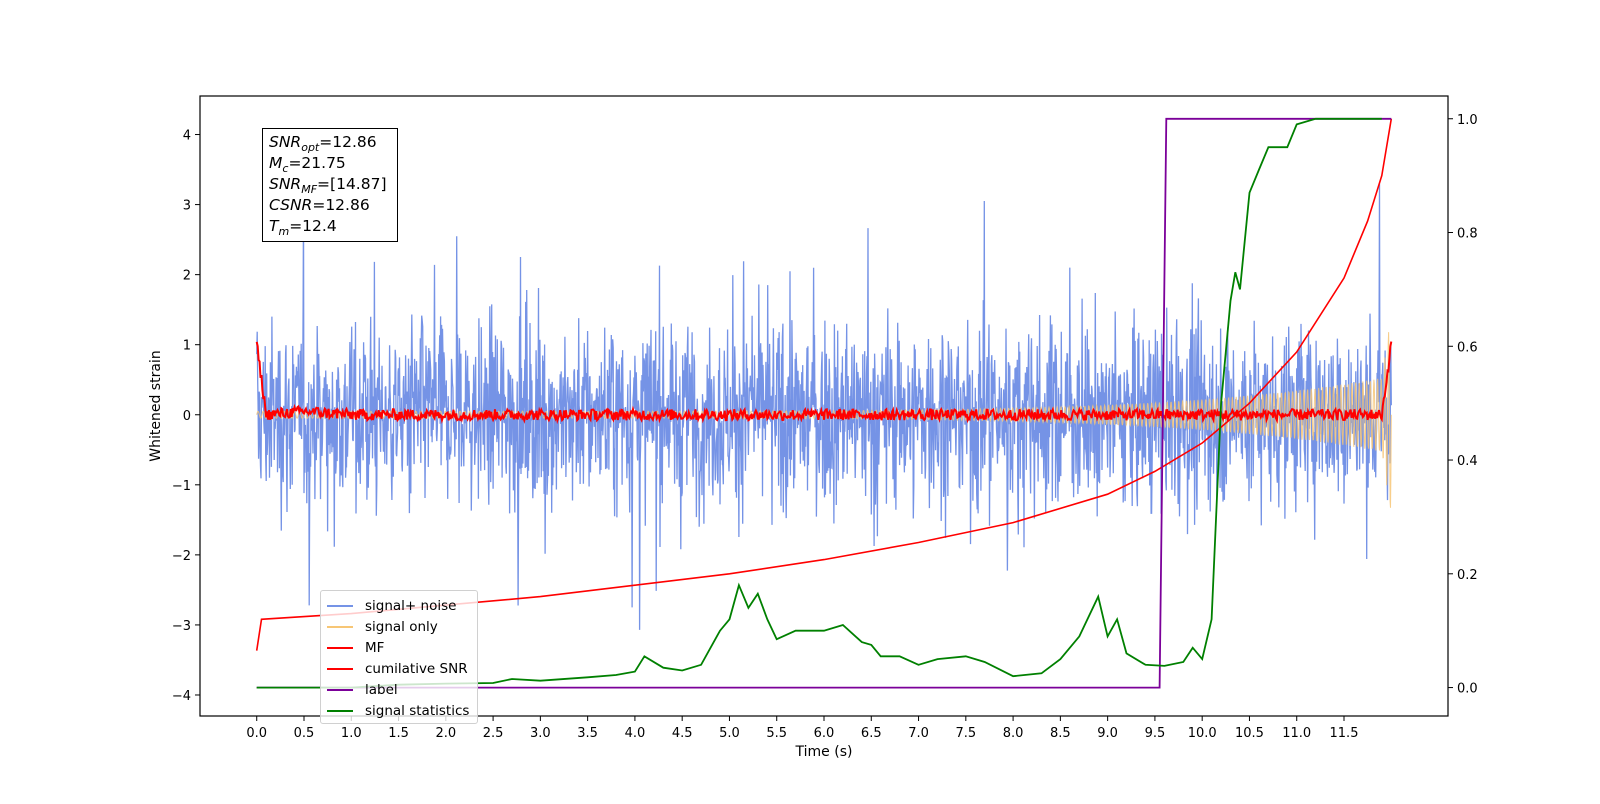  What do you see at coordinates (399, 626) in the screenshot?
I see `legend-item-signal-only: signal only` at bounding box center [399, 626].